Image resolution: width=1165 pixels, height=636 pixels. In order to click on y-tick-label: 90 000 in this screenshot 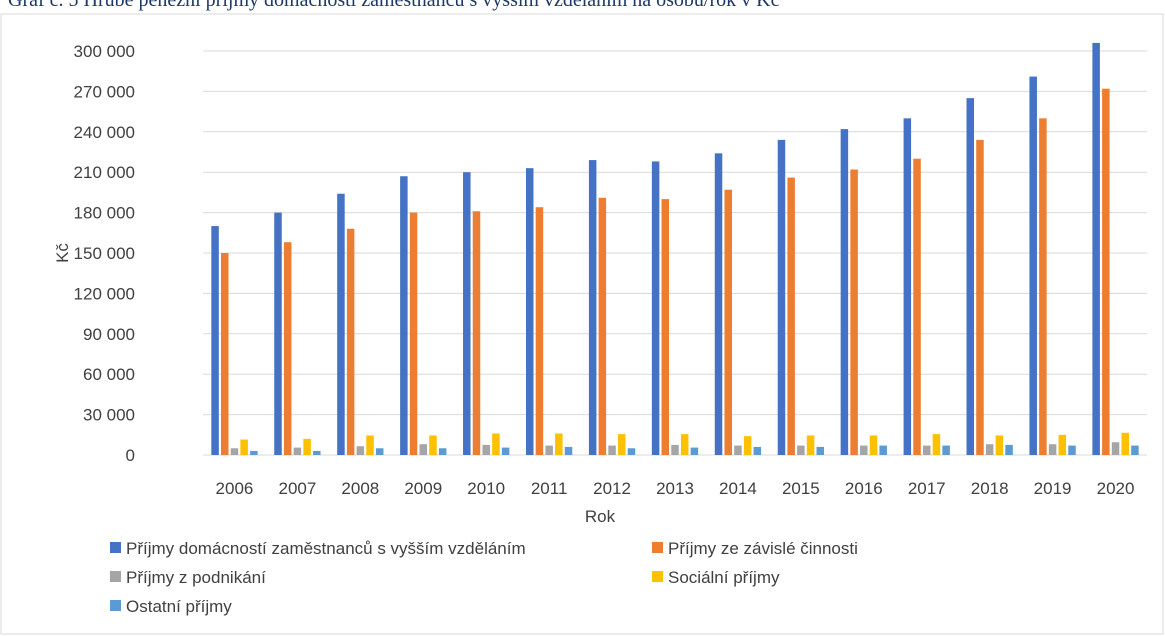, I will do `click(109, 334)`.